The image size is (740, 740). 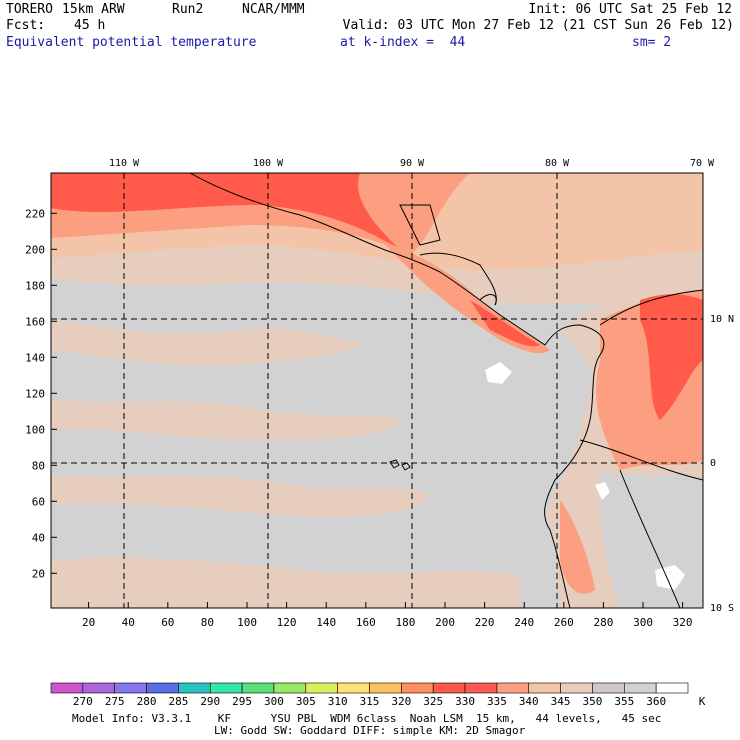 What do you see at coordinates (722, 319) in the screenshot?
I see `lat-label-10n: 10 N` at bounding box center [722, 319].